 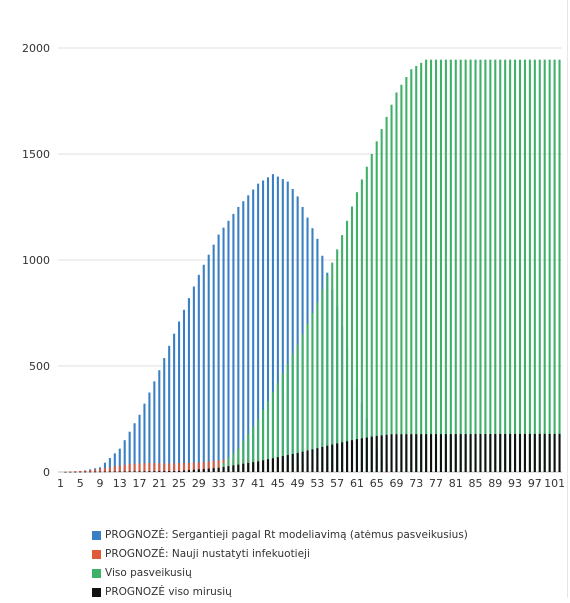 I want to click on legend-item-deaths: PROGNOZĖ viso mirusių, so click(x=280, y=592).